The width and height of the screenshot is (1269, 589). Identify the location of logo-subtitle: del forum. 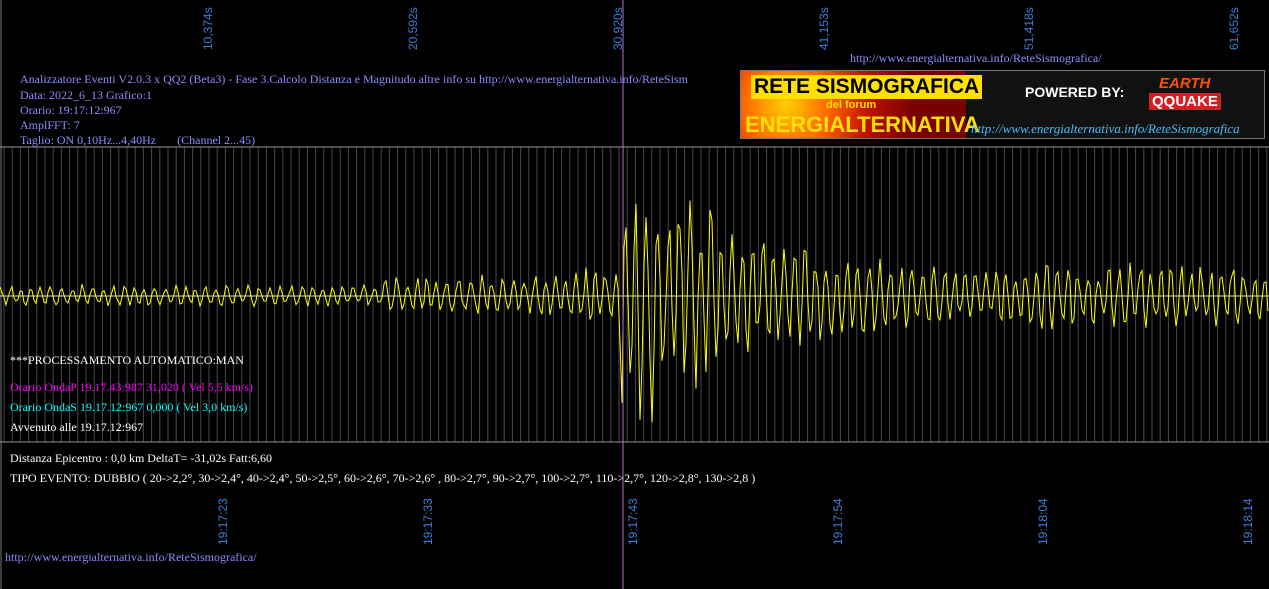
(851, 105).